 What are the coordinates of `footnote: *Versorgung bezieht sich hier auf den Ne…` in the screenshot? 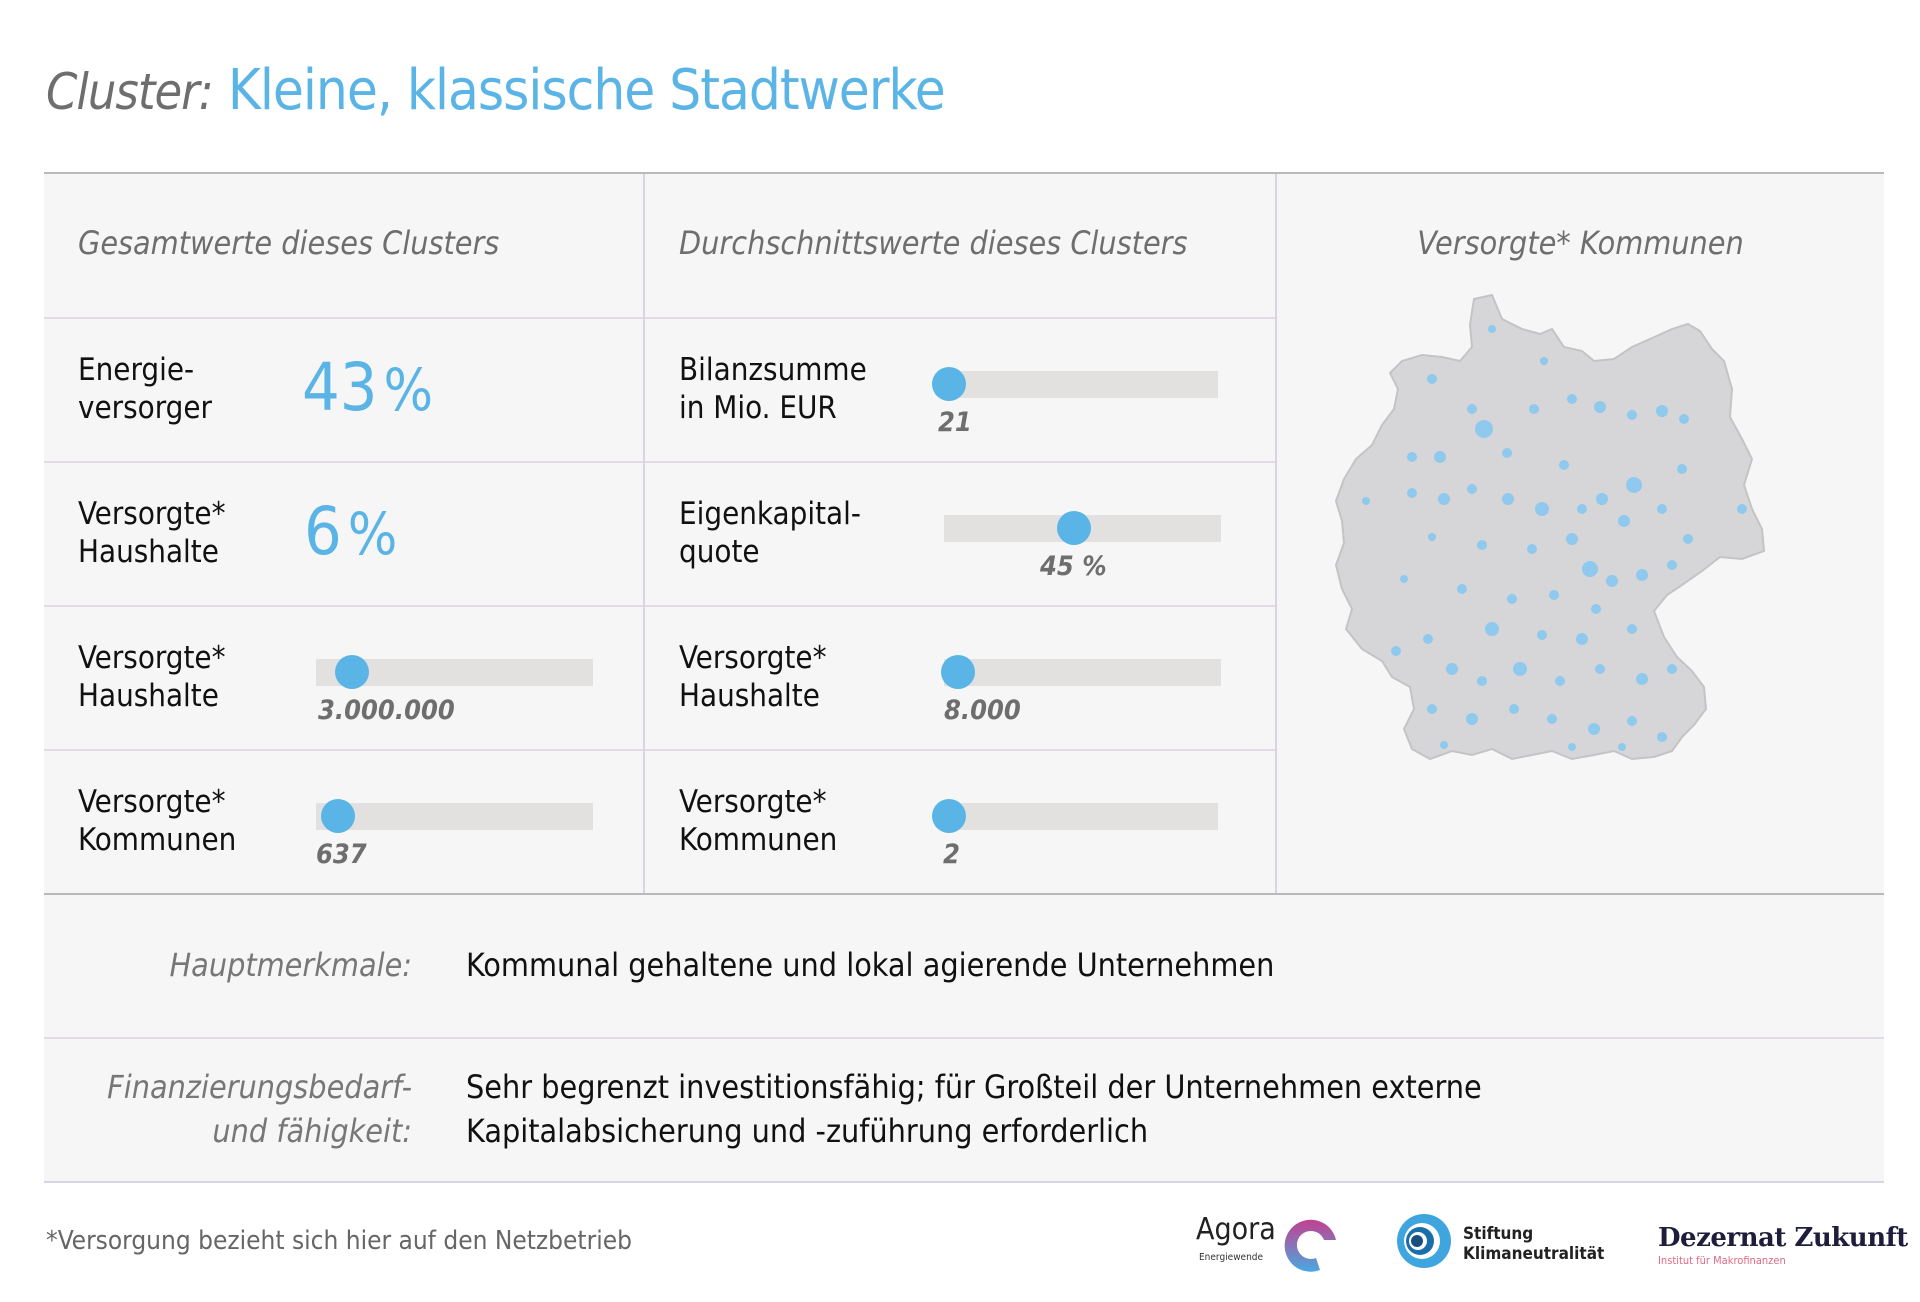 It's located at (339, 1241).